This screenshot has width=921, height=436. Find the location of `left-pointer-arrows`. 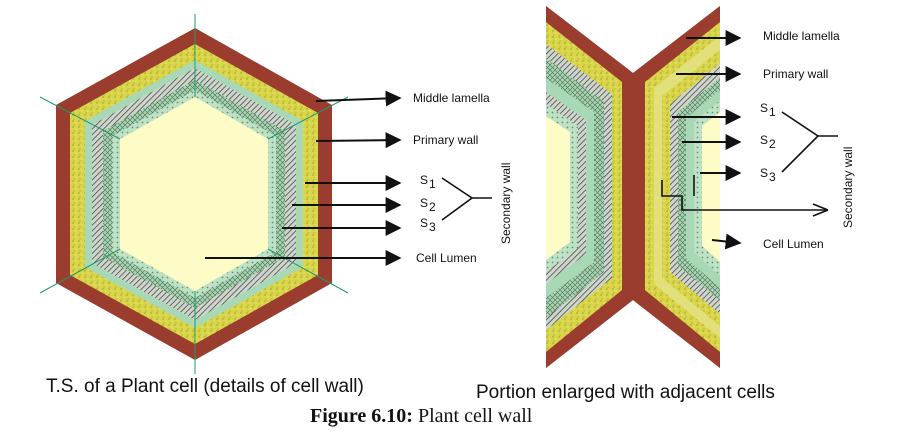

left-pointer-arrows is located at coordinates (303, 178).